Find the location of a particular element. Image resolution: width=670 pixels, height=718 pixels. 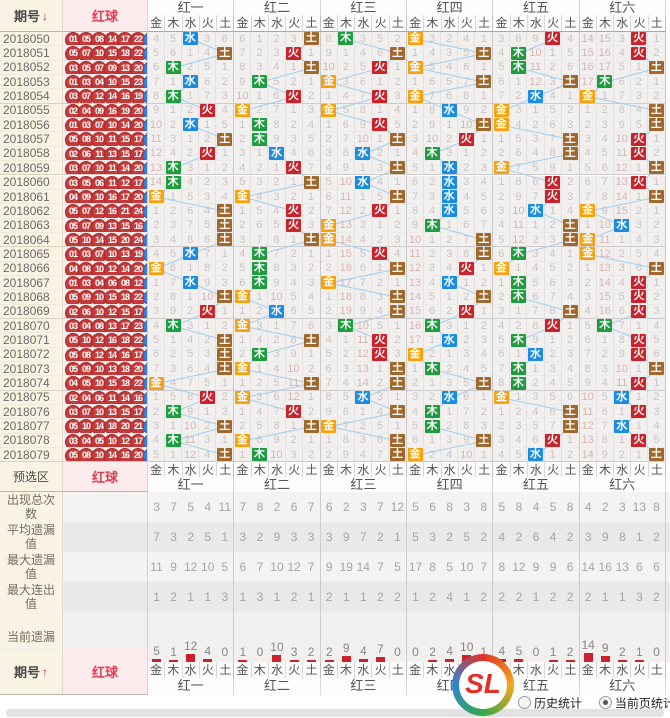

legend: 历史统计 当前页统计 is located at coordinates (594, 703).